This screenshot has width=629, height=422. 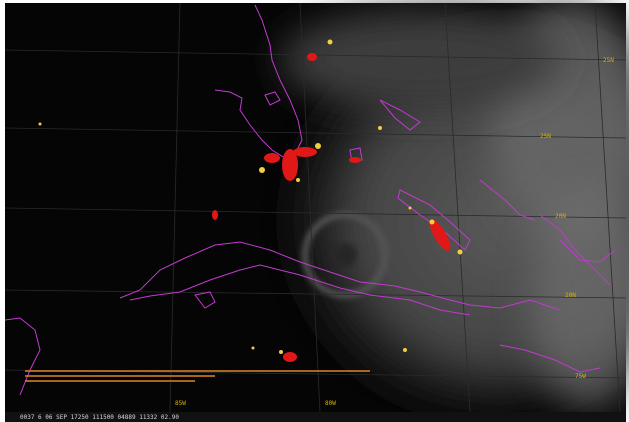 What do you see at coordinates (330, 403) in the screenshot?
I see `grid-label: 80W` at bounding box center [330, 403].